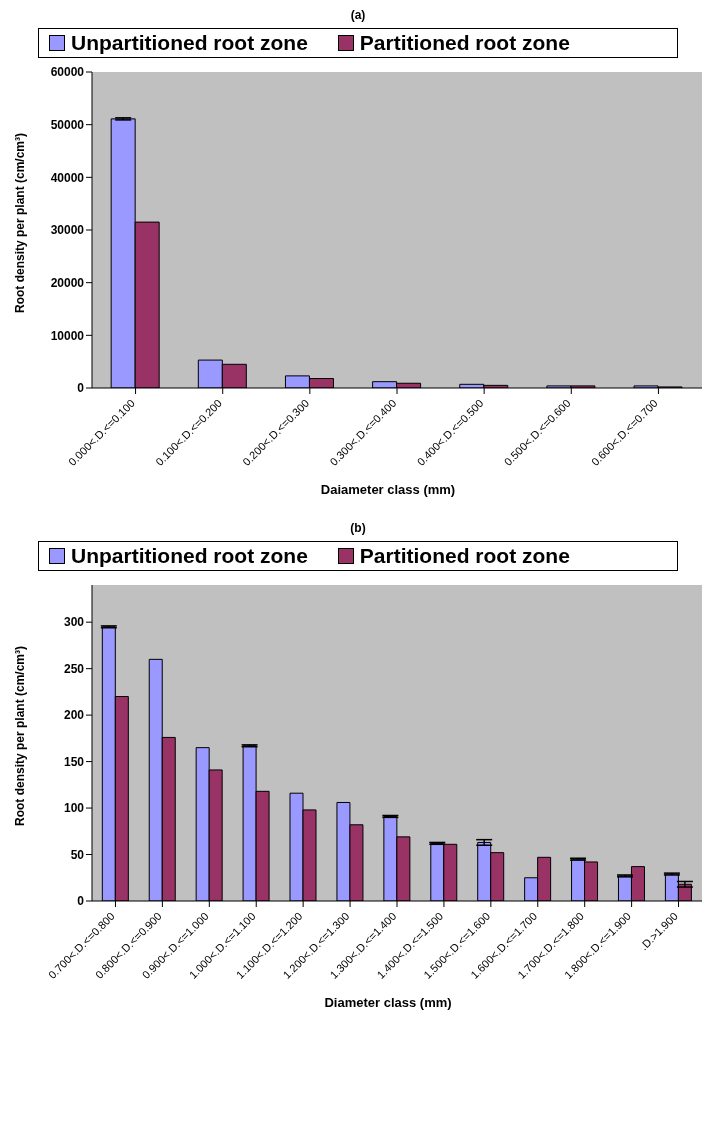 This screenshot has width=714, height=1133. What do you see at coordinates (388, 489) in the screenshot?
I see `x-axis-title: Daiameter class (mm)` at bounding box center [388, 489].